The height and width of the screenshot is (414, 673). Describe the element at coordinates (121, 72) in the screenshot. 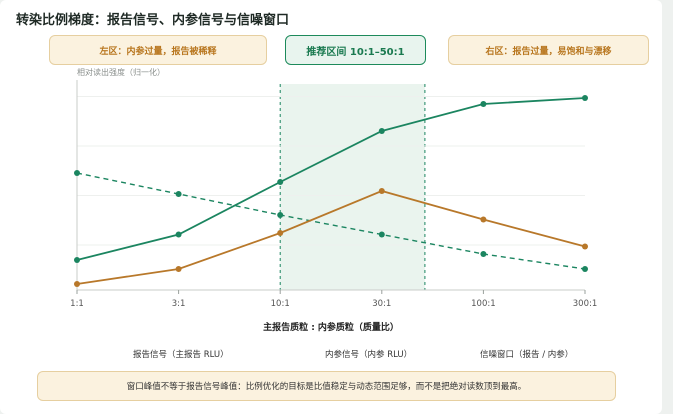

I see `y-axis-label: 相对读出强度（归一化）` at that location.